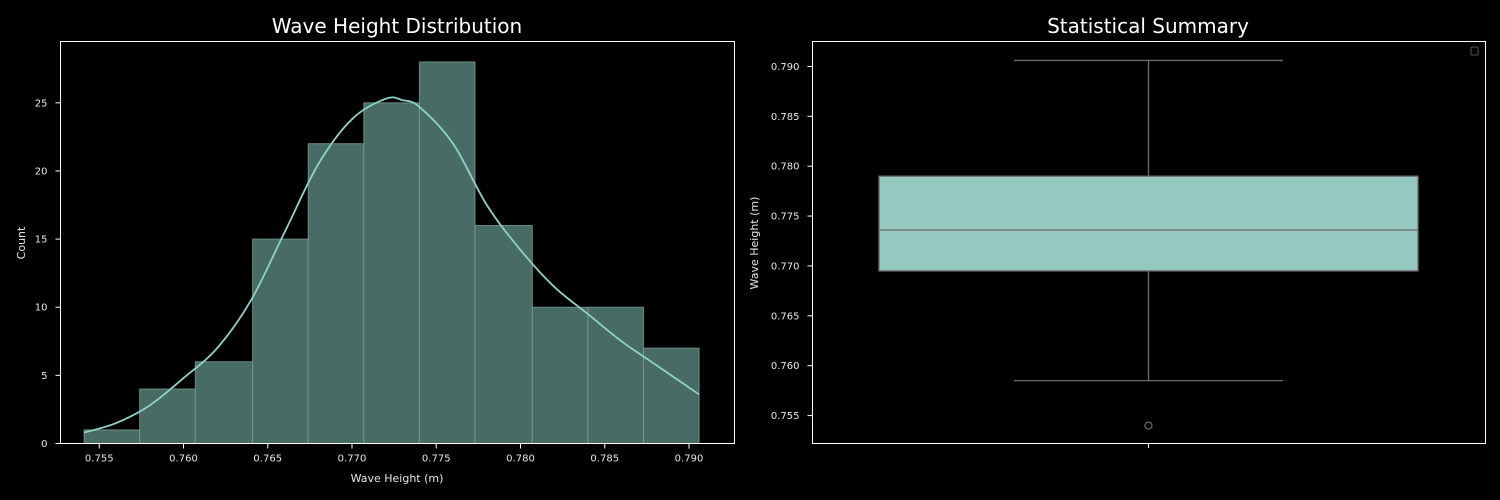 This screenshot has width=1500, height=500. What do you see at coordinates (436, 459) in the screenshot?
I see `x-tick-label: 0.775` at bounding box center [436, 459].